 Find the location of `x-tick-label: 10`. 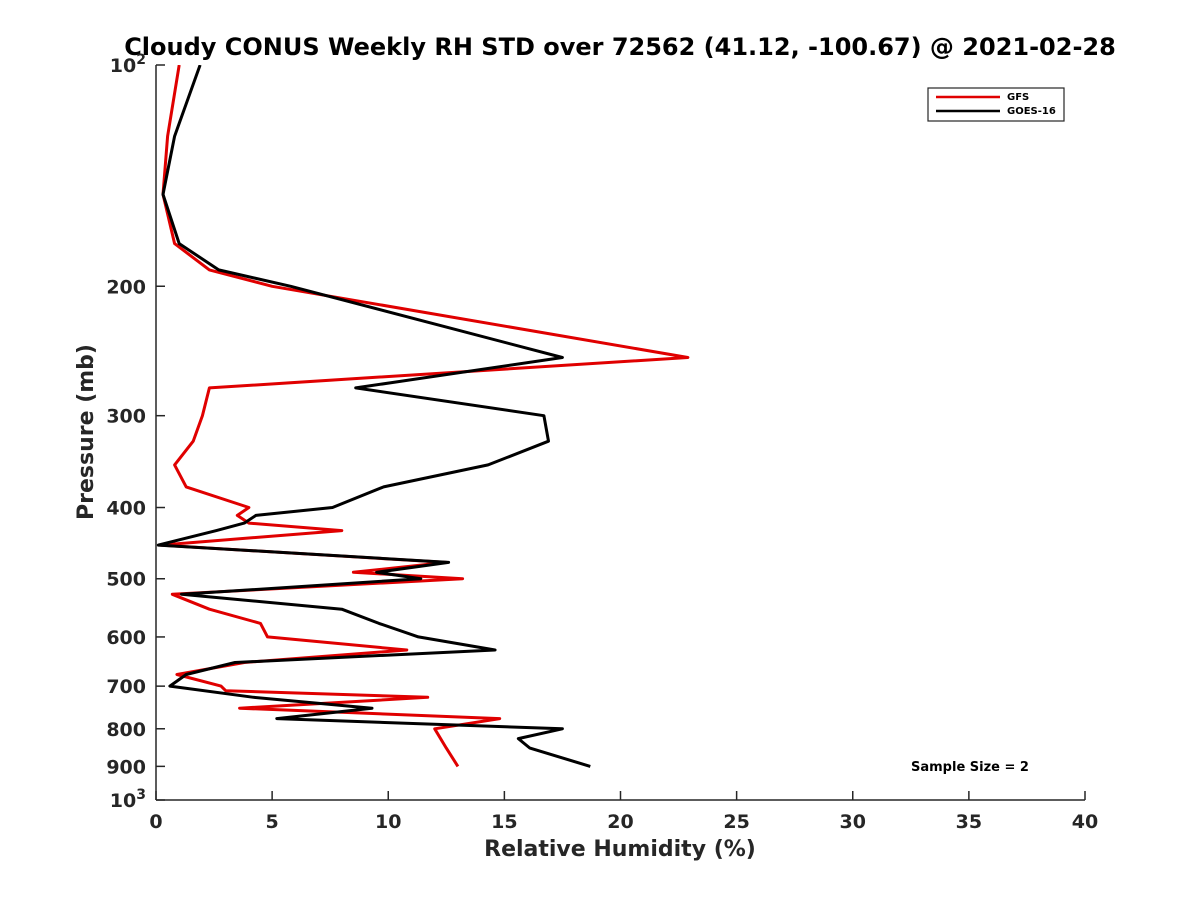

x-tick-label: 10 is located at coordinates (388, 822).